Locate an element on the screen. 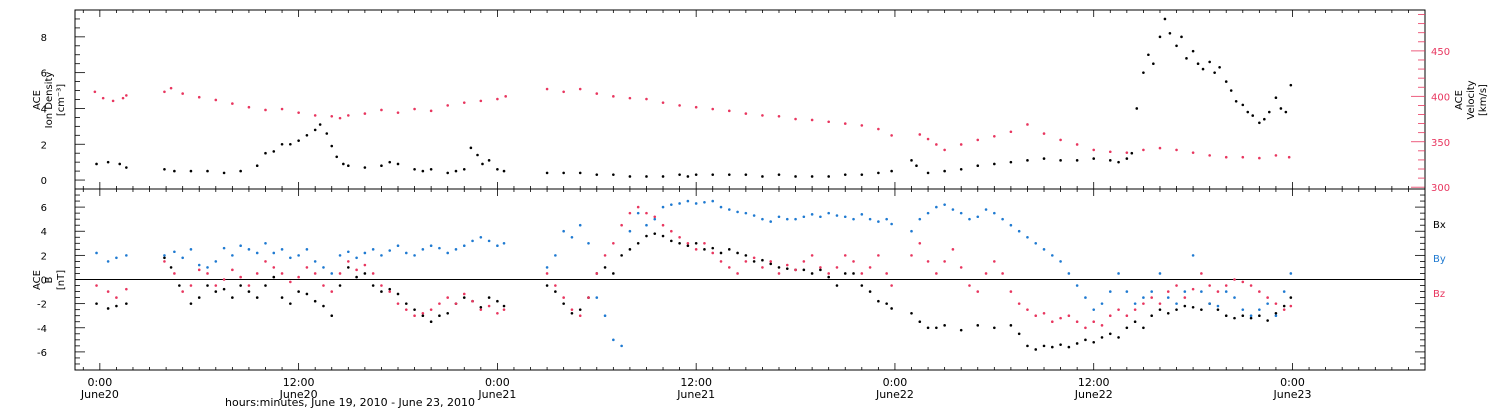 This screenshot has width=1500, height=410. left-y-tick-label: -4 is located at coordinates (42, 329).